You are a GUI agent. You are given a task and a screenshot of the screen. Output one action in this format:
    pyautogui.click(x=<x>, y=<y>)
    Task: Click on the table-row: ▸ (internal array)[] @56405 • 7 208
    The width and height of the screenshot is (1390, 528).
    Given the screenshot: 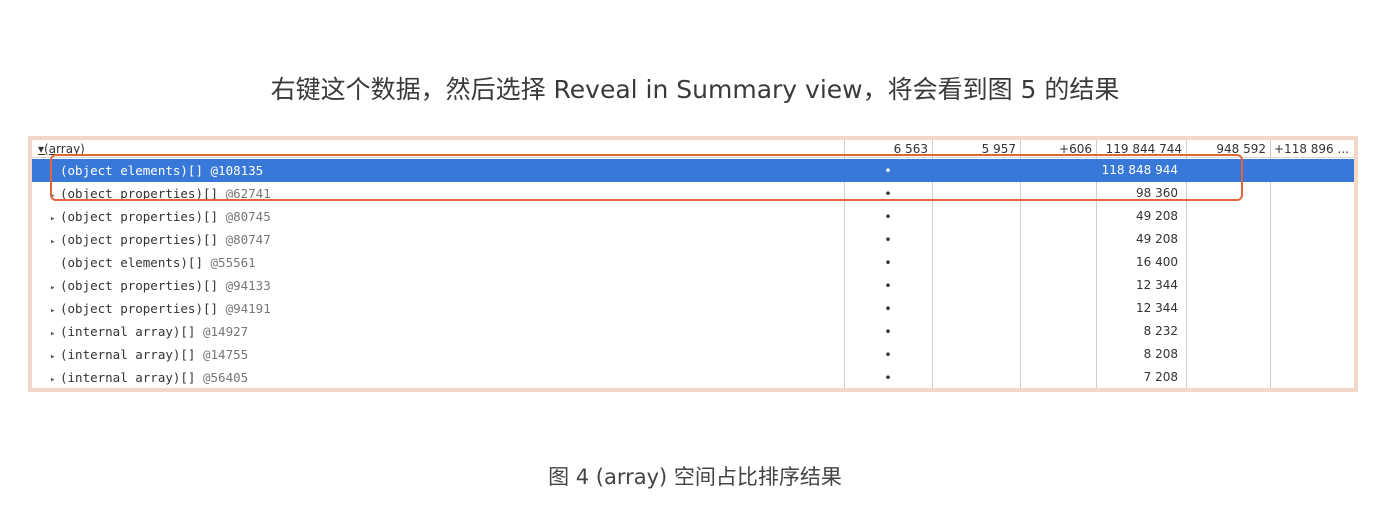 What is the action you would take?
    pyautogui.click(x=693, y=377)
    